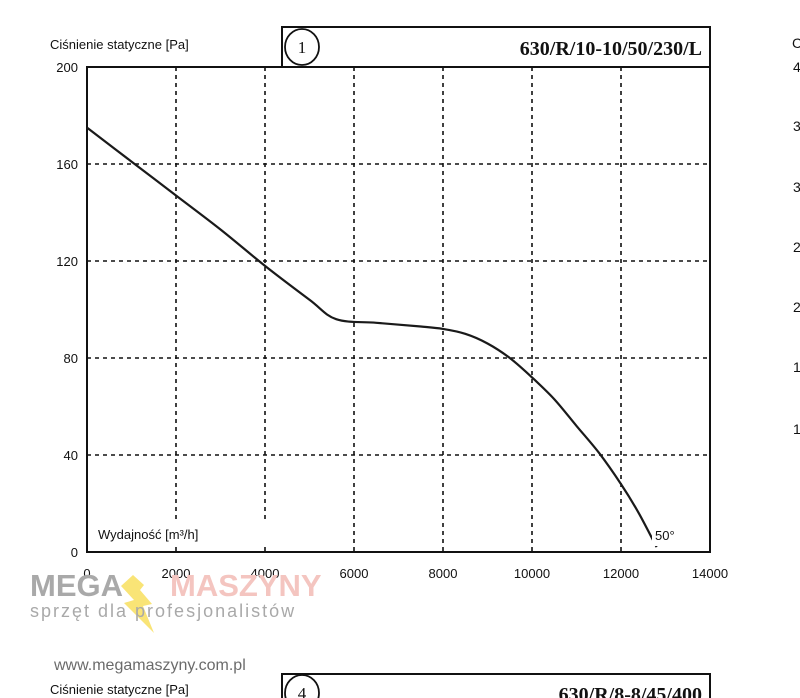 Image resolution: width=800 pixels, height=698 pixels. What do you see at coordinates (496, 685) in the screenshot?
I see `chart-4-title-box` at bounding box center [496, 685].